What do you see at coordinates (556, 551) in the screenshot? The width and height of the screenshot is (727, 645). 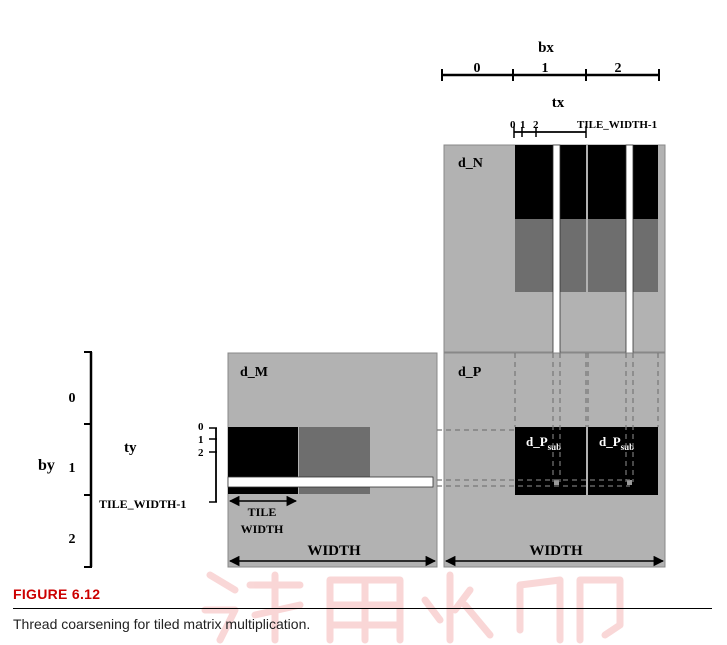 I see `d-p-width-label: WIDTH` at bounding box center [556, 551].